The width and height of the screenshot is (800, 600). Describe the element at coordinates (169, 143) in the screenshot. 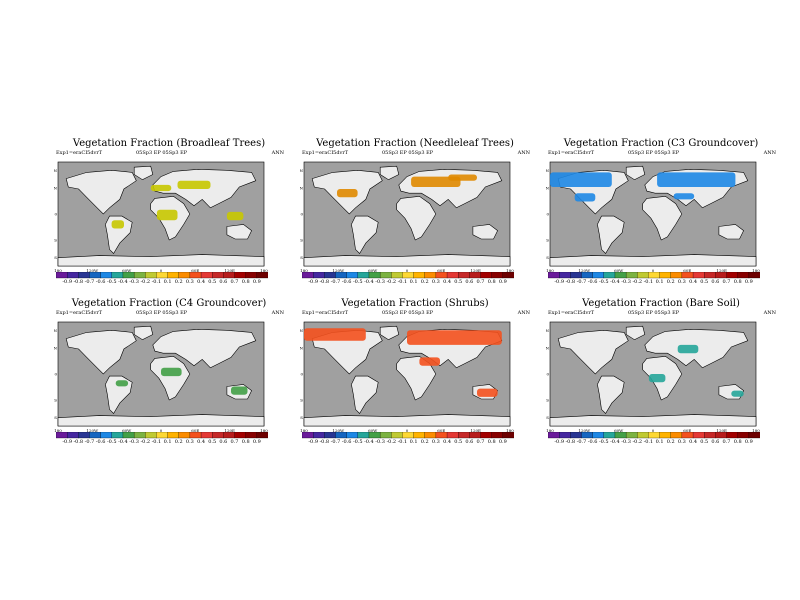

I see `panel-title: Vegetation Fraction (Broadleaf Trees)` at that location.